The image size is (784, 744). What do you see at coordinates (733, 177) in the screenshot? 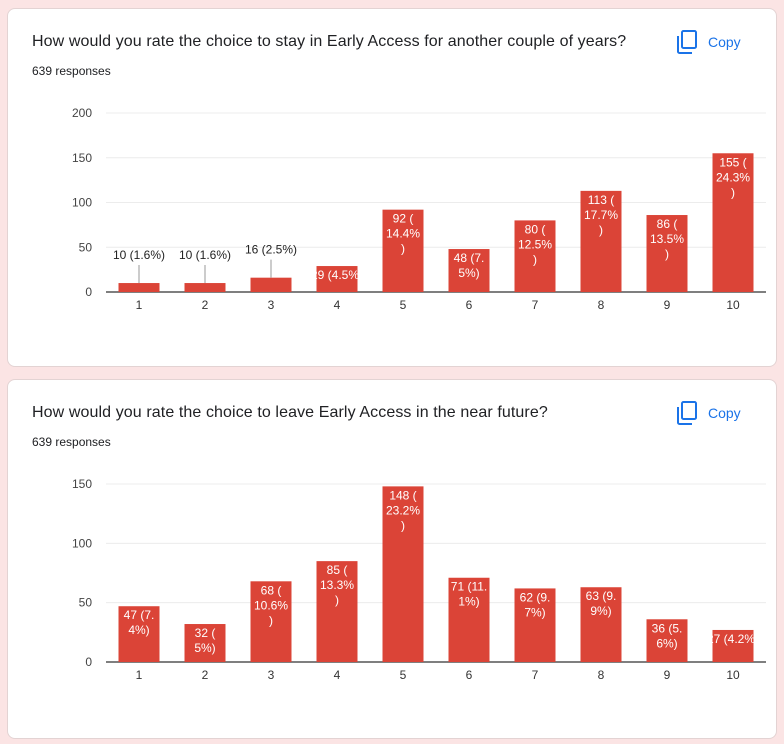
I see `data-label: 155 (24.3%)` at bounding box center [733, 177].